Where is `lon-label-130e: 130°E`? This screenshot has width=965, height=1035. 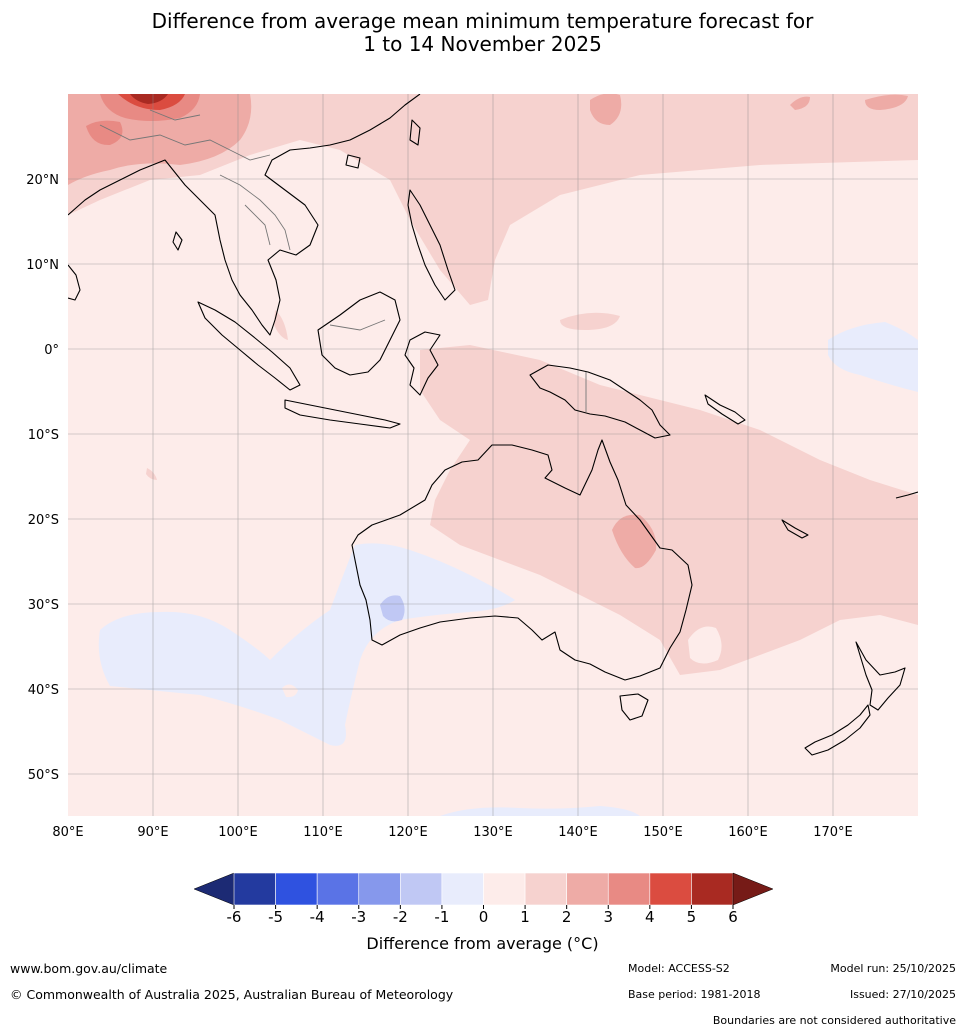 lon-label-130e: 130°E is located at coordinates (493, 832).